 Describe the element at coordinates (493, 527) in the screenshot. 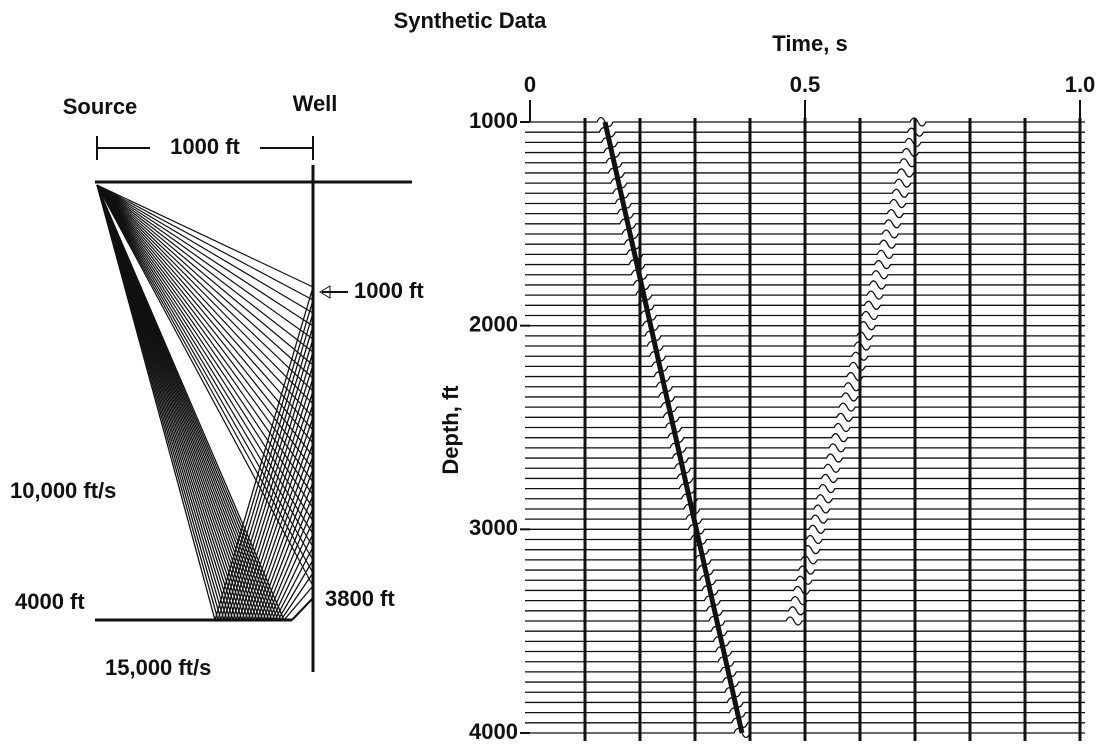

I see `y-tick-label: 3000` at that location.